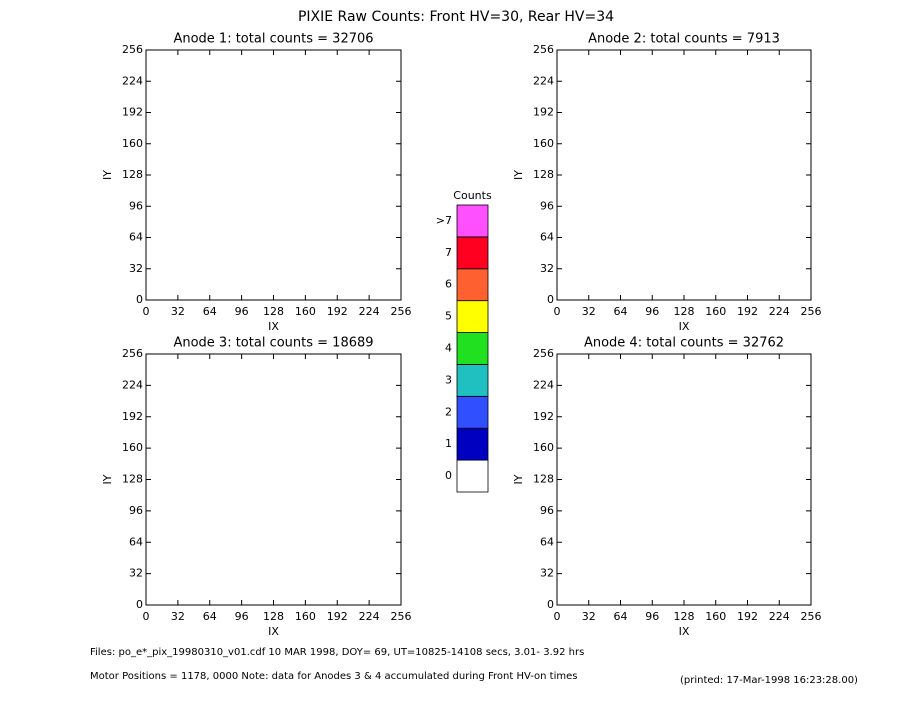  Describe the element at coordinates (448, 443) in the screenshot. I see `colorbar-label: 1` at that location.